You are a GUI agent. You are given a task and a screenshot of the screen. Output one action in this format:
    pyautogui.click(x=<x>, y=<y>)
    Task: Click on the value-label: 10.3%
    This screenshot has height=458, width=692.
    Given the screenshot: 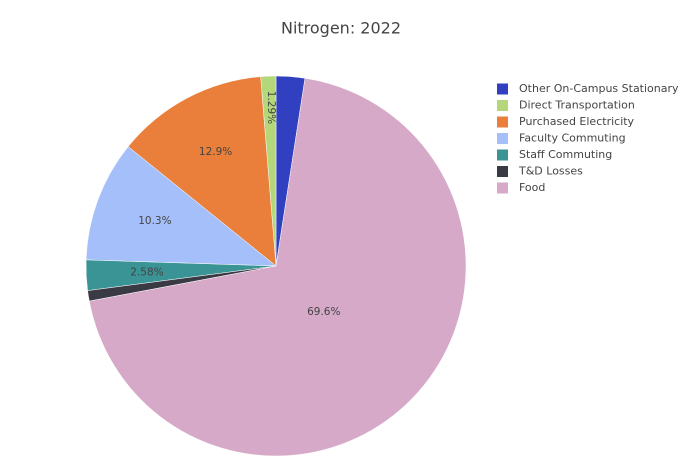 What is the action you would take?
    pyautogui.click(x=154, y=221)
    